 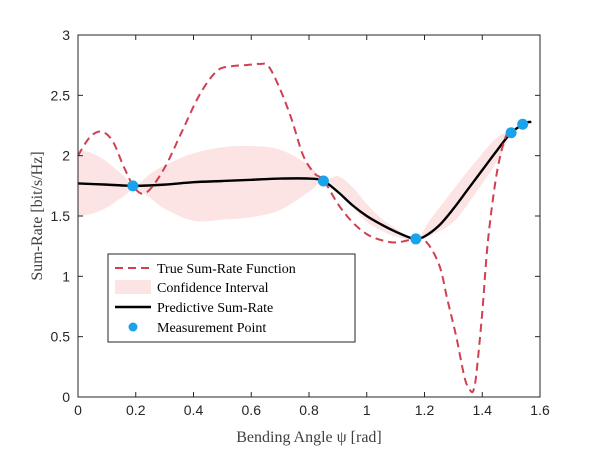 What do you see at coordinates (61, 95) in the screenshot?
I see `y-tick-label: 2.5` at bounding box center [61, 95].